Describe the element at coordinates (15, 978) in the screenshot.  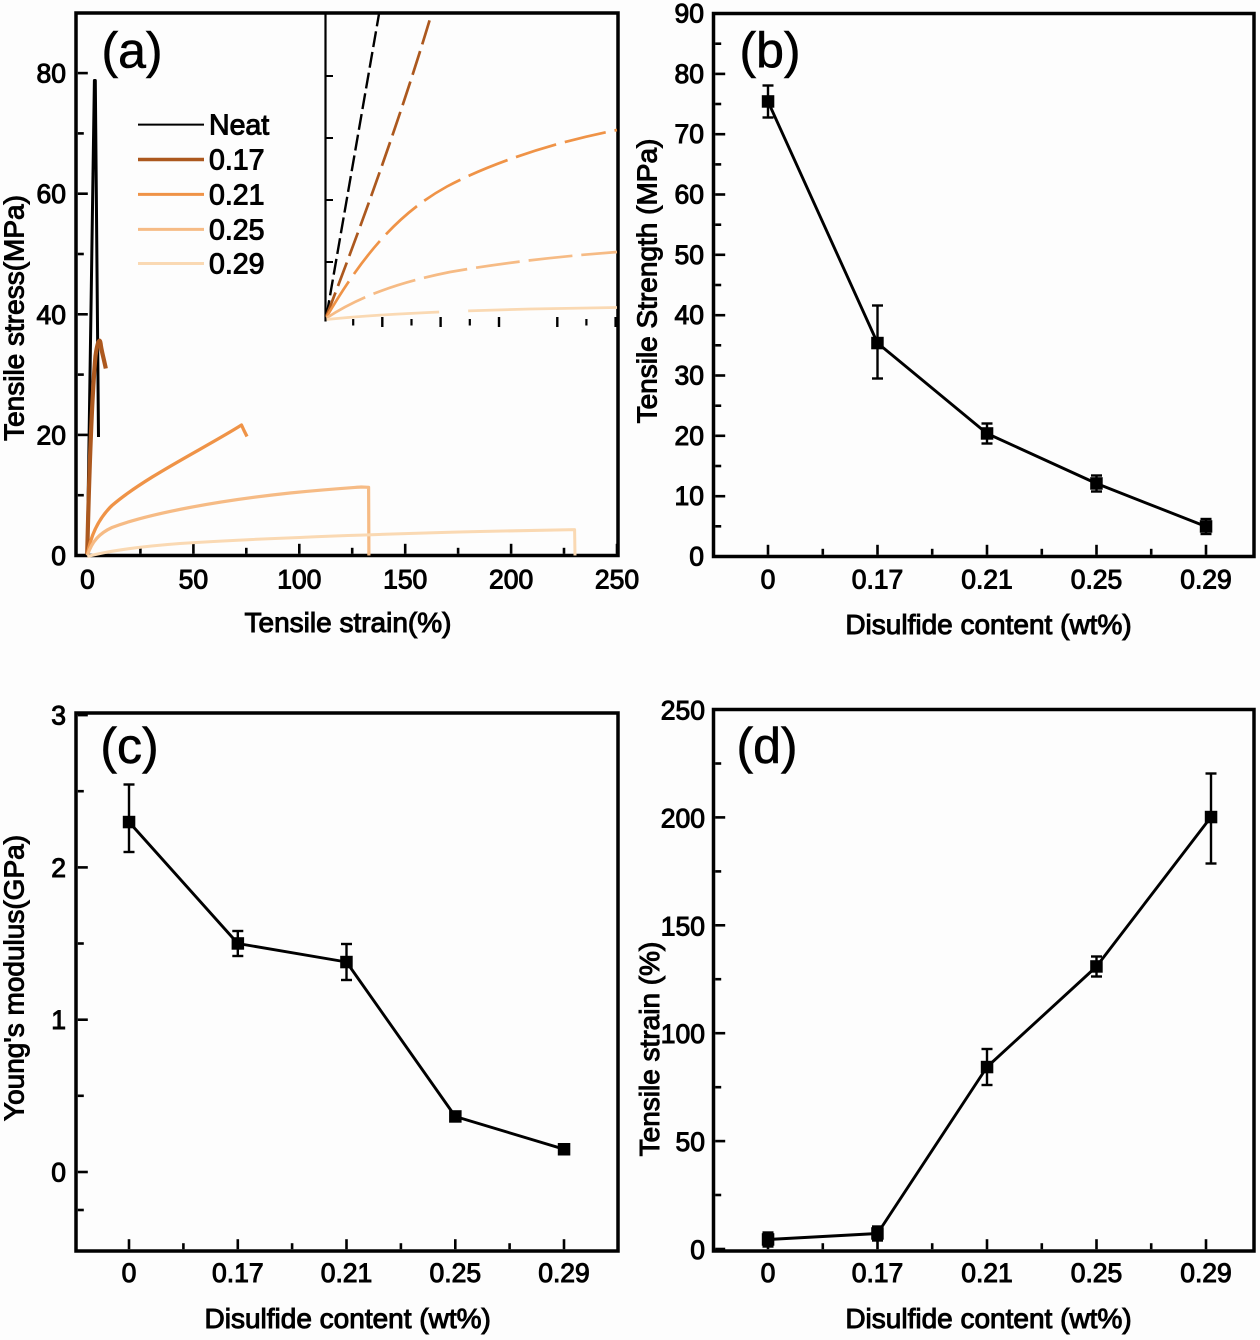
I see `svg-text: Young's modulus(GPa)` at that location.